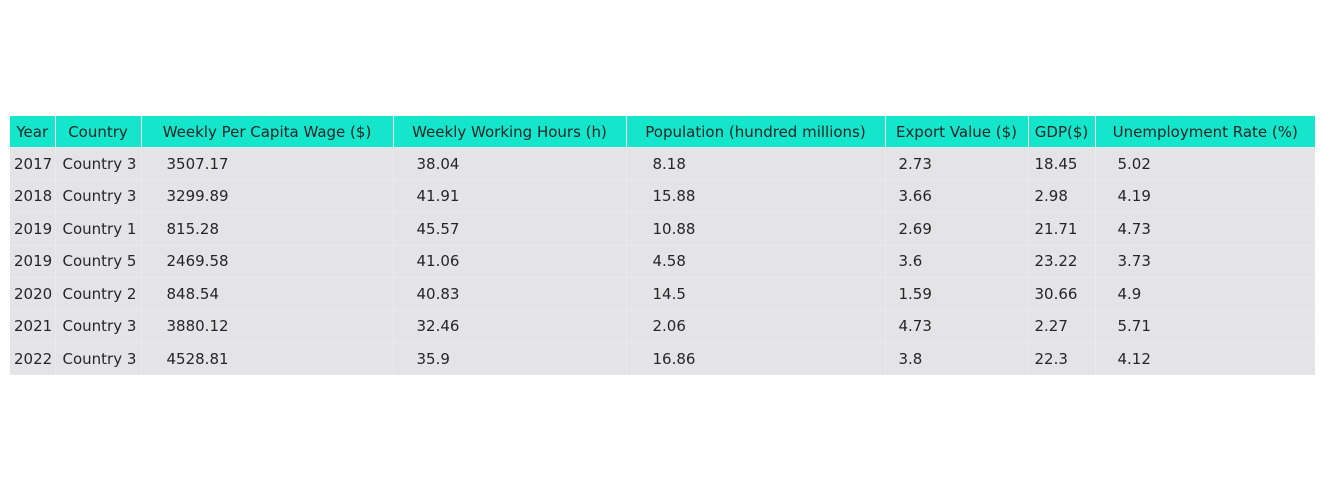 This screenshot has height=484, width=1323. I want to click on table-cell: 18.45, so click(1062, 163).